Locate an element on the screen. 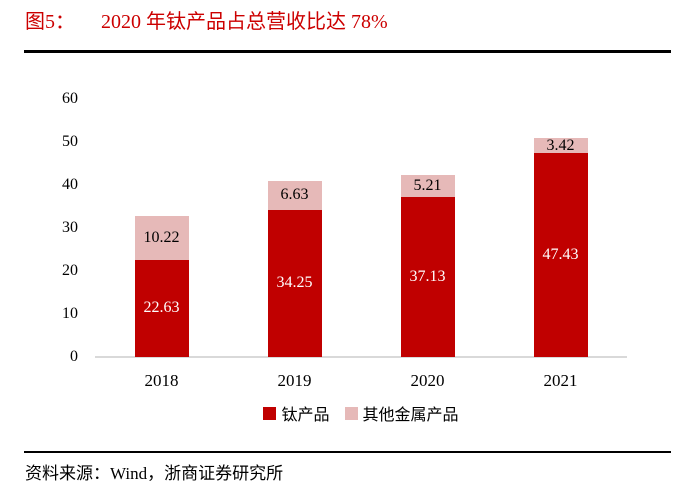 Image resolution: width=688 pixels, height=503 pixels. bar-segment-titanium-2021 is located at coordinates (560, 255).